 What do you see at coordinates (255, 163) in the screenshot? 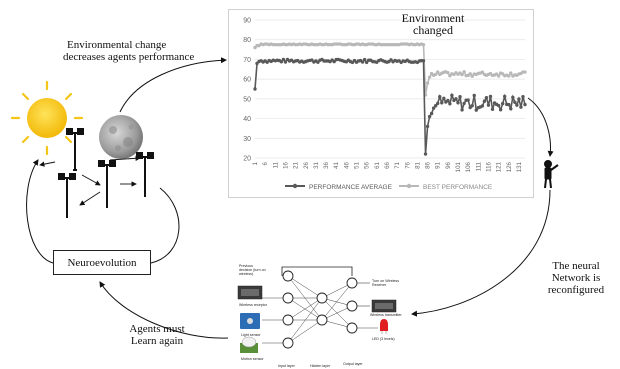
I see `x-tick-label: 1` at bounding box center [255, 163].